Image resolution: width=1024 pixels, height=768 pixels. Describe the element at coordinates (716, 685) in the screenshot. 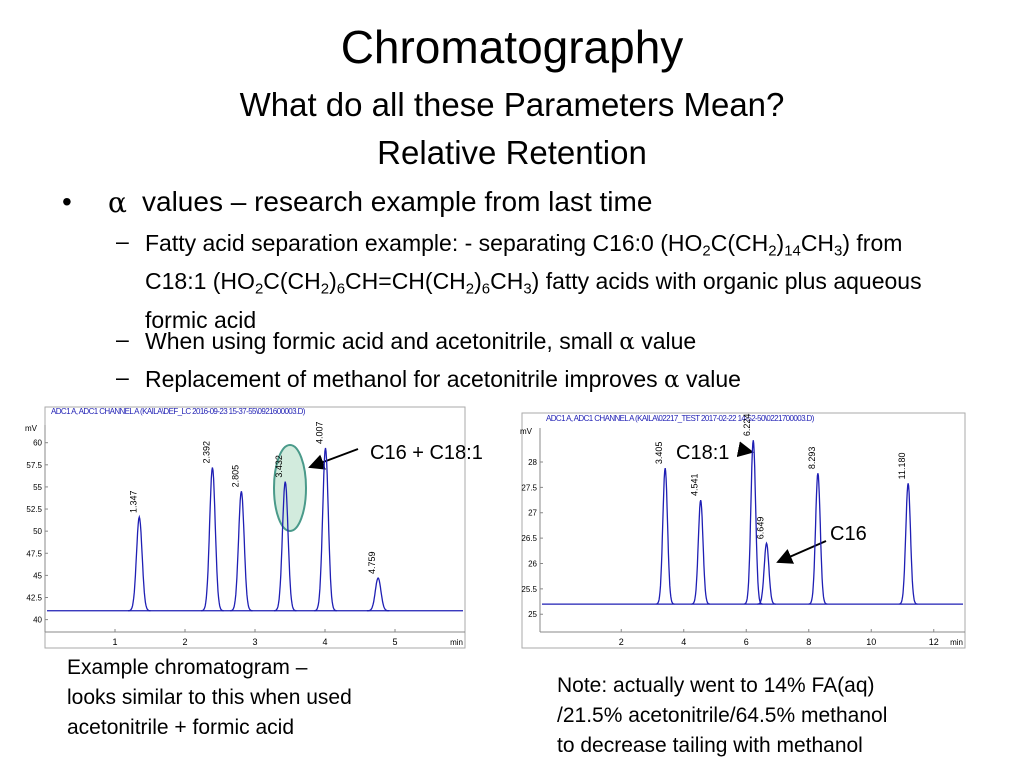

I see `caption: Note: actually went to 14% FA(aq)` at that location.